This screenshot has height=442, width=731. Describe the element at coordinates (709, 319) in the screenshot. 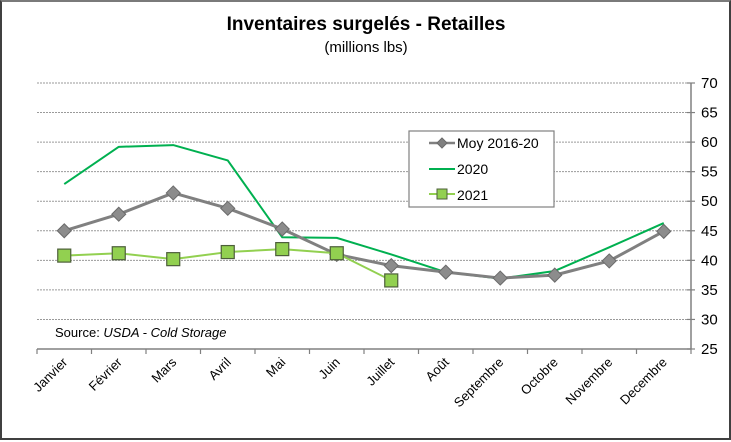

I see `y-tick-label: 30` at that location.